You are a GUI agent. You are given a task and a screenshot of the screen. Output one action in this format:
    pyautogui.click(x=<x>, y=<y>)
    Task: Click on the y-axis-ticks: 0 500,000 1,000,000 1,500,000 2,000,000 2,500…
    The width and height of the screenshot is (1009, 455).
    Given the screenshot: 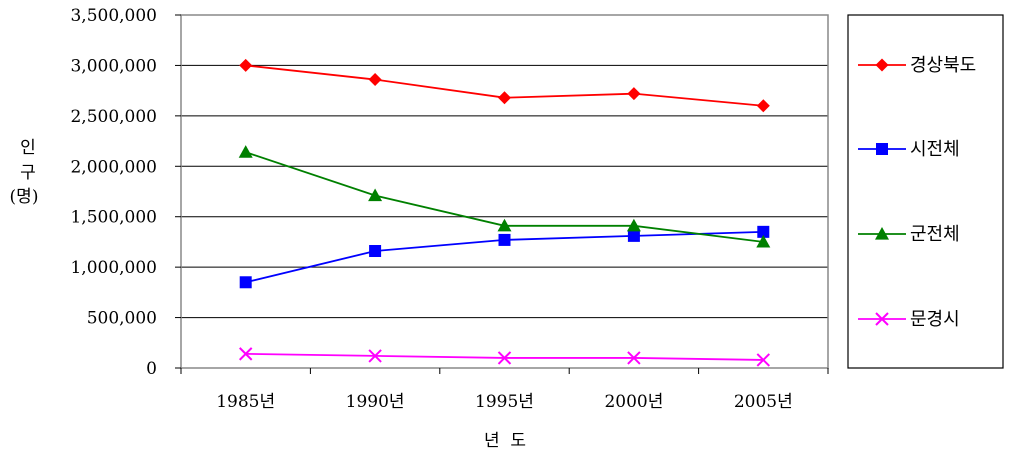 What is the action you would take?
    pyautogui.click(x=125, y=192)
    